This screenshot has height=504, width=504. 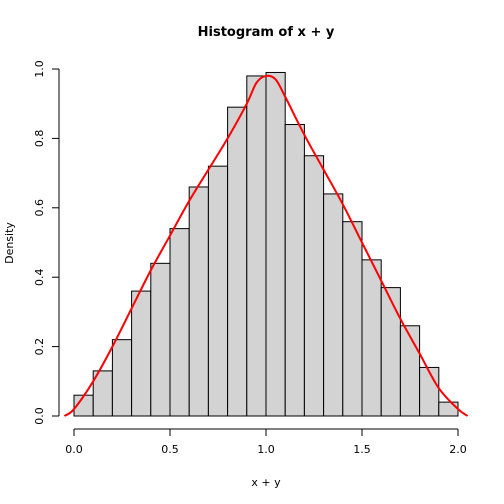 What do you see at coordinates (170, 449) in the screenshot?
I see `x-tick-label: 0.5` at bounding box center [170, 449].